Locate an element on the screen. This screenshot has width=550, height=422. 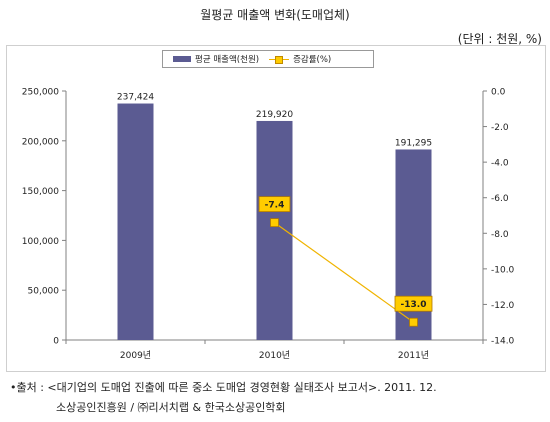
bar-value-label: 237,424 is located at coordinates (135, 98).